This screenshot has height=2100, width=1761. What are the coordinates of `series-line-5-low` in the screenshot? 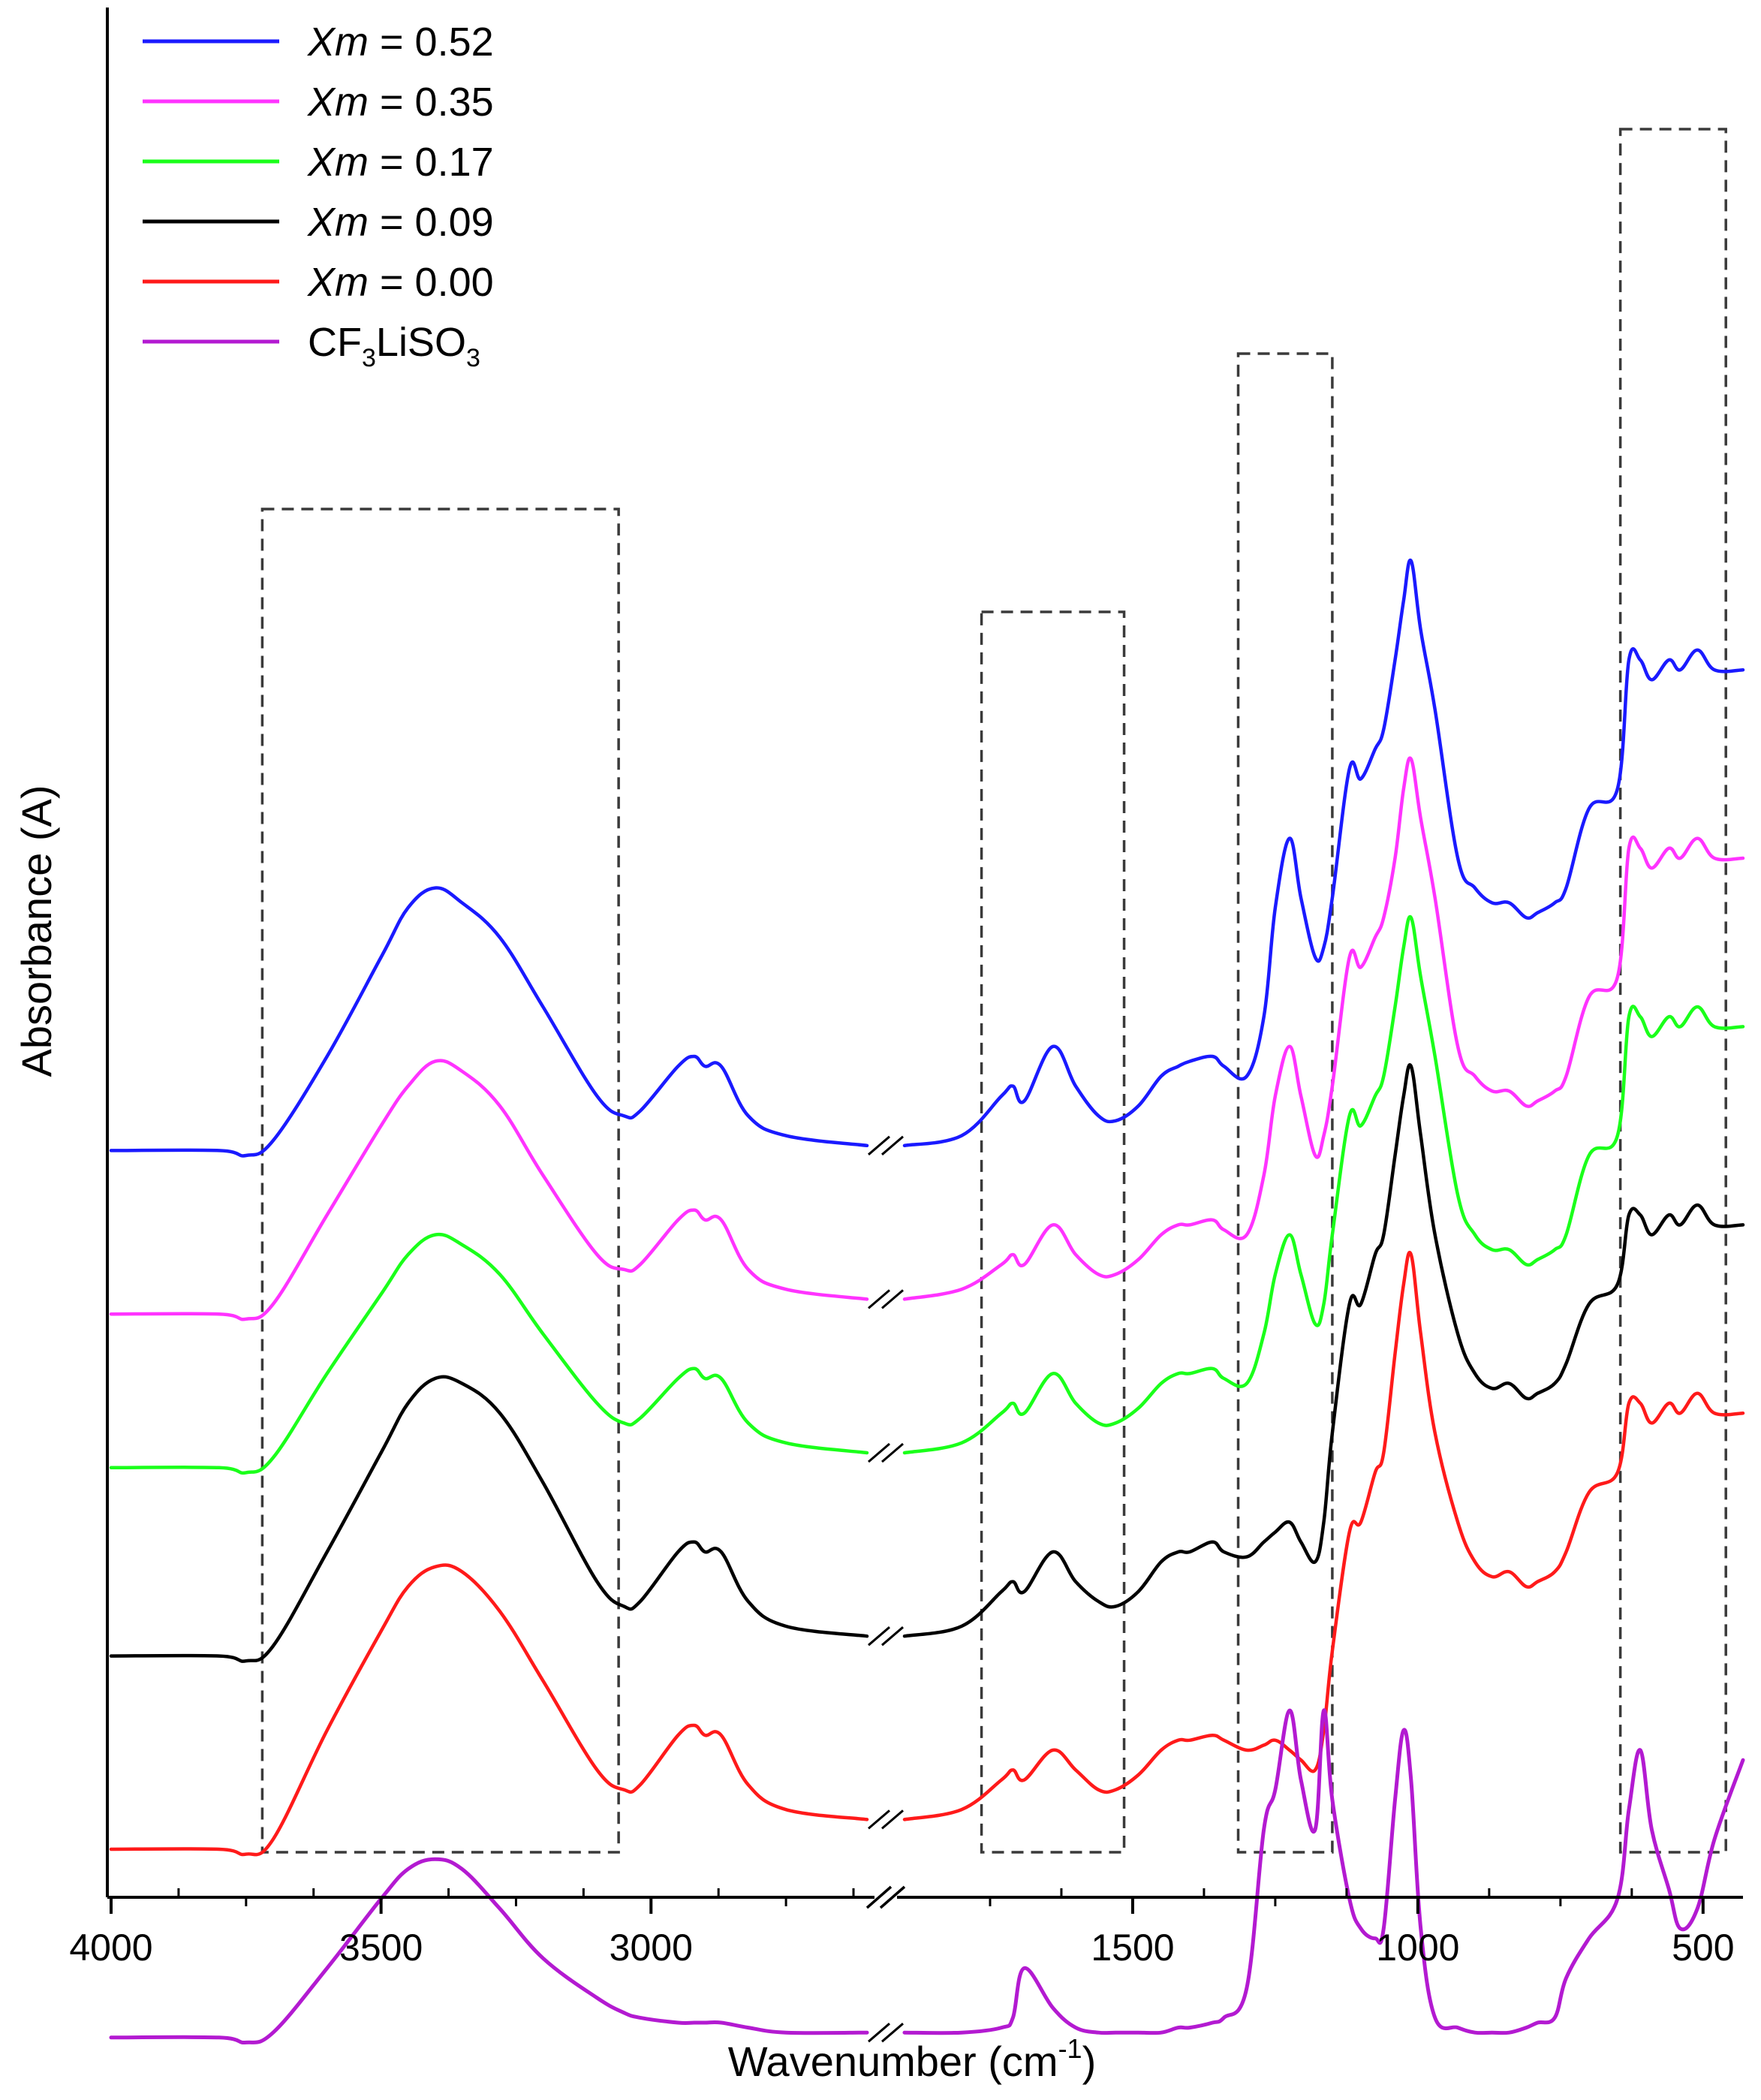 It's located at (1323, 1536).